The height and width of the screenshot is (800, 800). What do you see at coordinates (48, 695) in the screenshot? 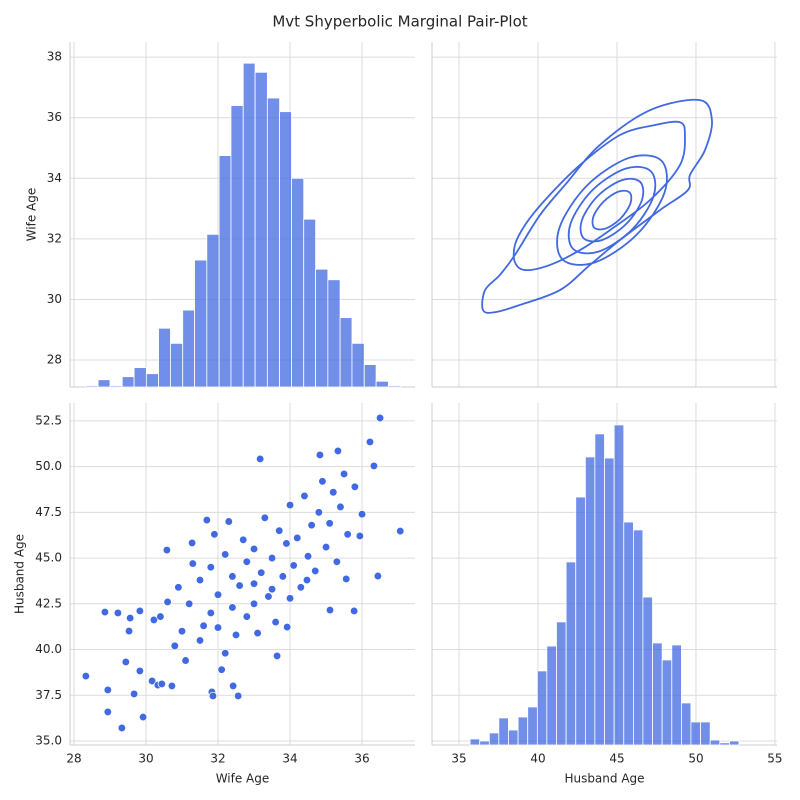
I see `y-tick-label: 37.5` at bounding box center [48, 695].